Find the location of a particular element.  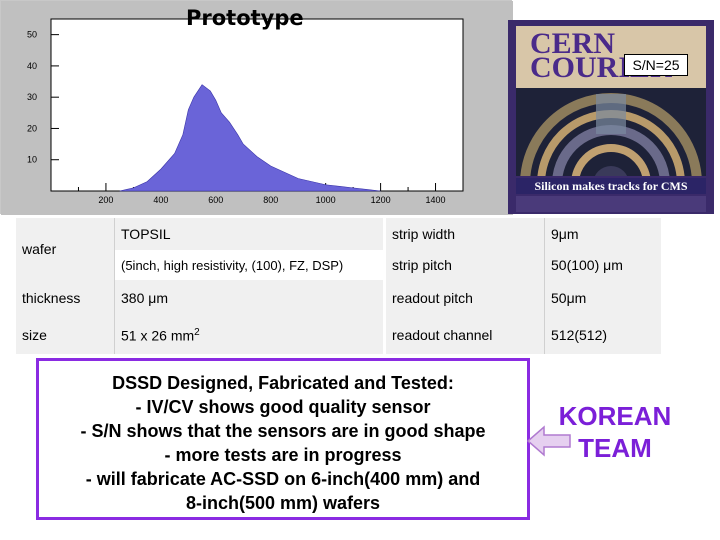

strip-width-label: strip width is located at coordinates (464, 234).